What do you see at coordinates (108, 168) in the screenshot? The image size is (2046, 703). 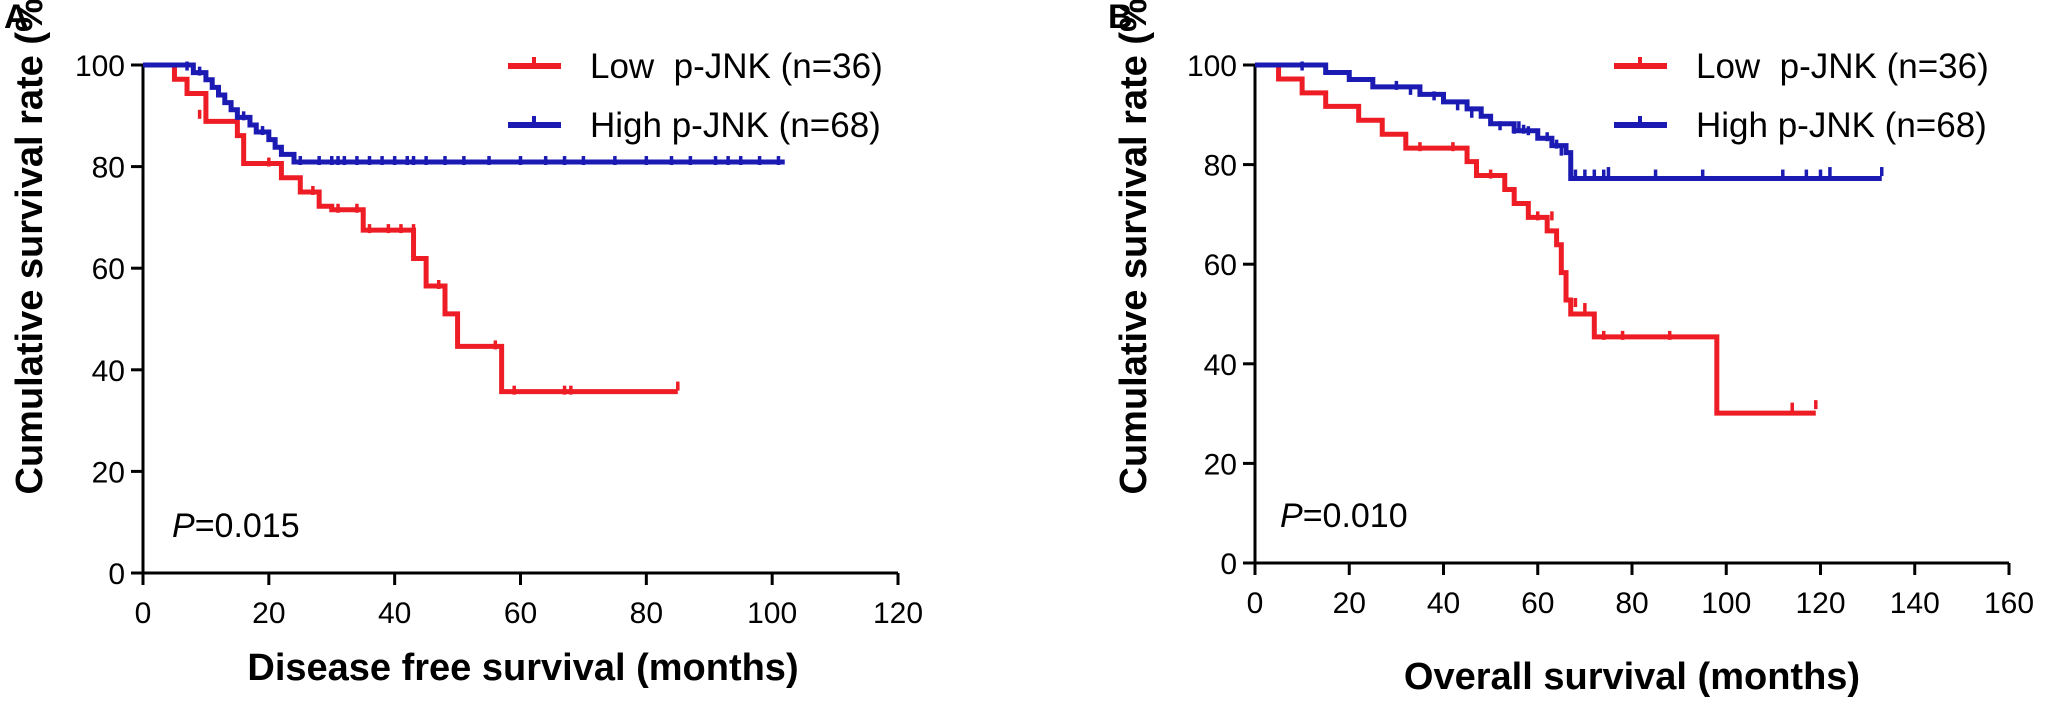 I see `panel-a-y-tick-label: 80` at bounding box center [108, 168].